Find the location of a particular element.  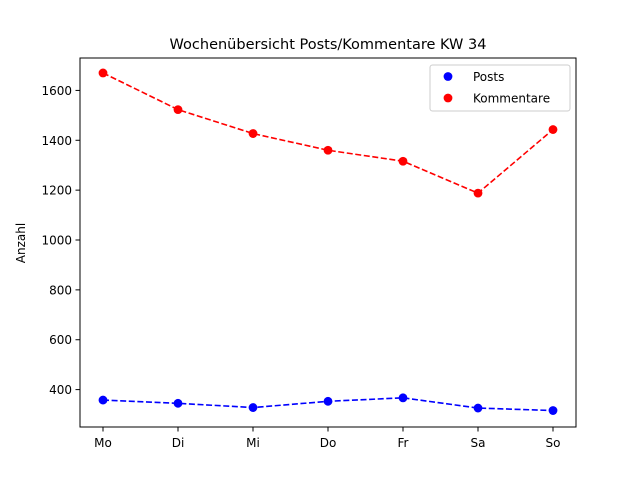

y-tick-label: 800 is located at coordinates (60, 290).